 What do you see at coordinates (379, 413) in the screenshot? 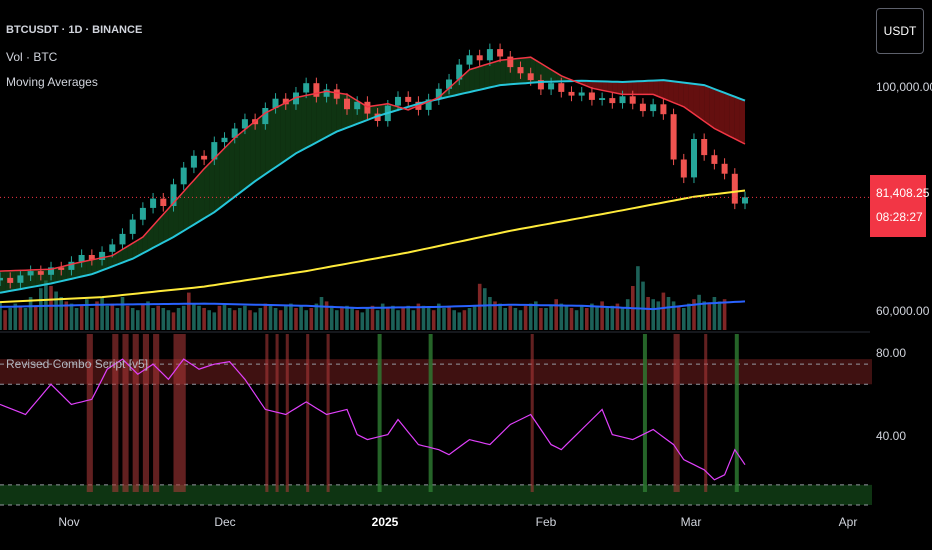
I see `bull-signal-band` at bounding box center [379, 413].